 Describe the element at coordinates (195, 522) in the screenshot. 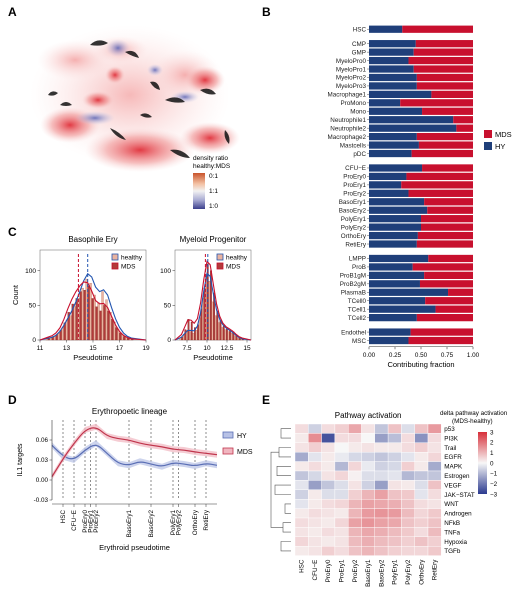

I see `d-stage-label: OrthoEry` at that location.